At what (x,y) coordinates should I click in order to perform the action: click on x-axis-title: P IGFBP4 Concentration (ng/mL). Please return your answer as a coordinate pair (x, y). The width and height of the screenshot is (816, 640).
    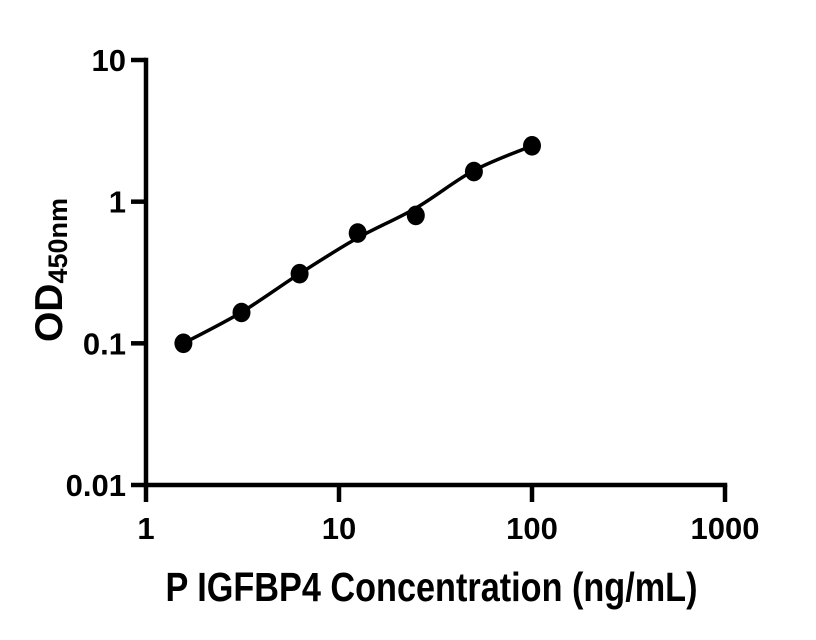
    Looking at the image, I should click on (432, 587).